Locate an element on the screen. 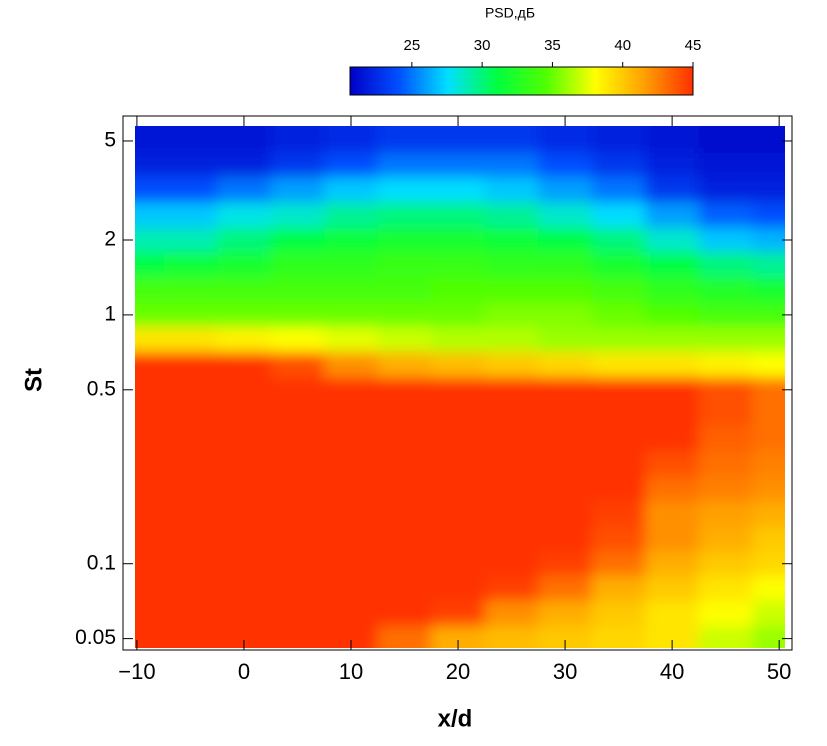  x-tick-label: 10 is located at coordinates (351, 671).